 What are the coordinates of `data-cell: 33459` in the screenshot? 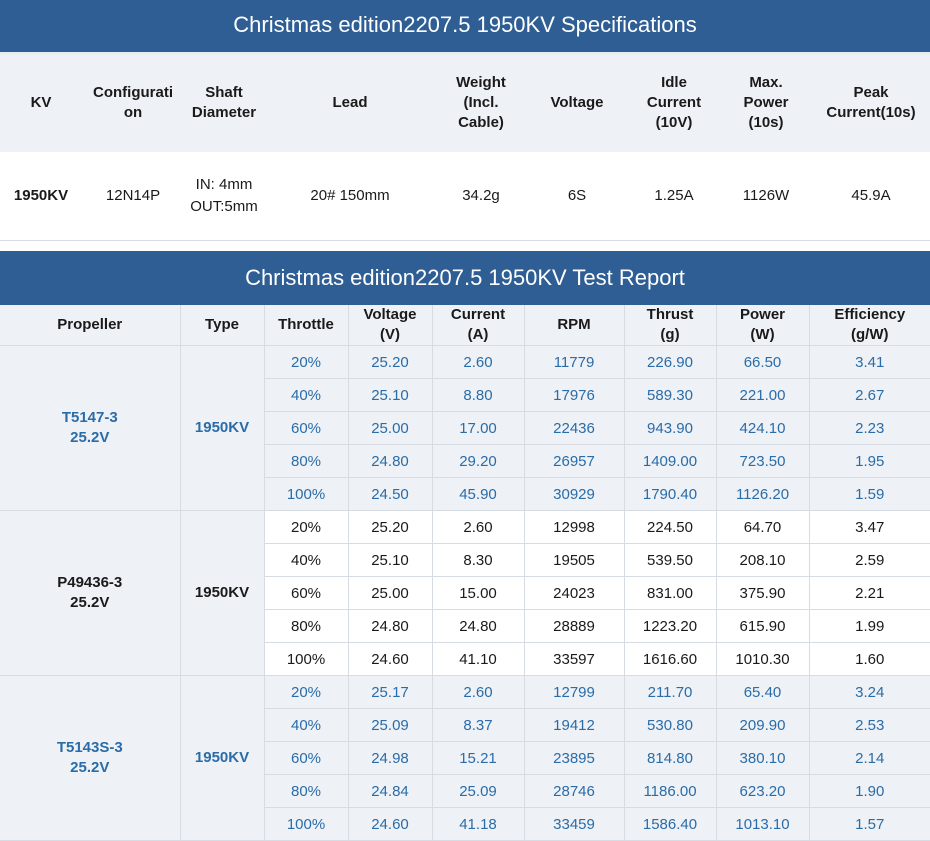 It's located at (574, 824).